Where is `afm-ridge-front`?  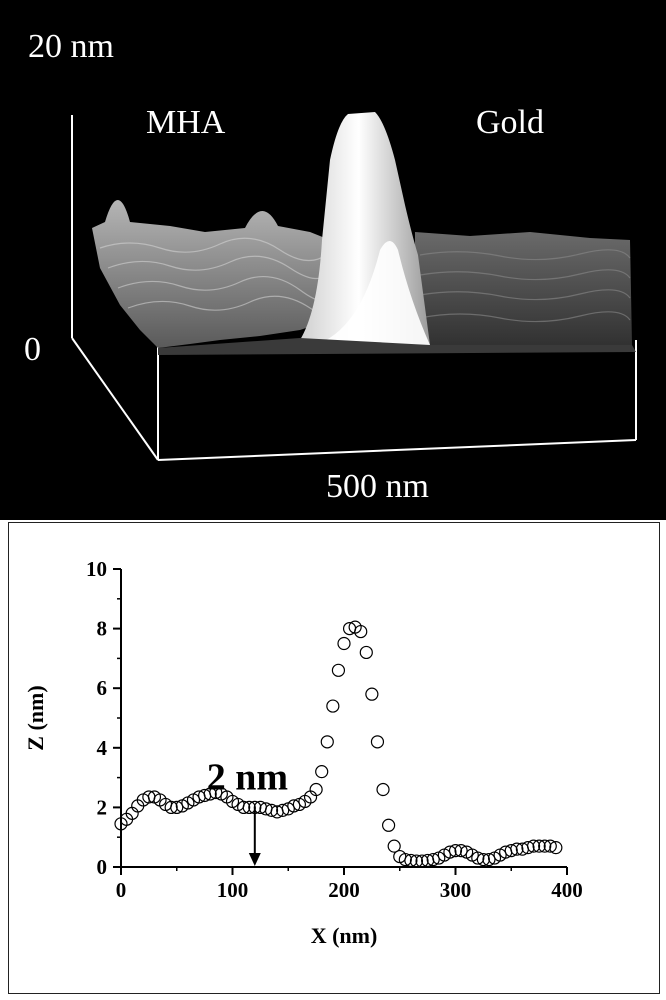
afm-ridge-front is located at coordinates (372, 293).